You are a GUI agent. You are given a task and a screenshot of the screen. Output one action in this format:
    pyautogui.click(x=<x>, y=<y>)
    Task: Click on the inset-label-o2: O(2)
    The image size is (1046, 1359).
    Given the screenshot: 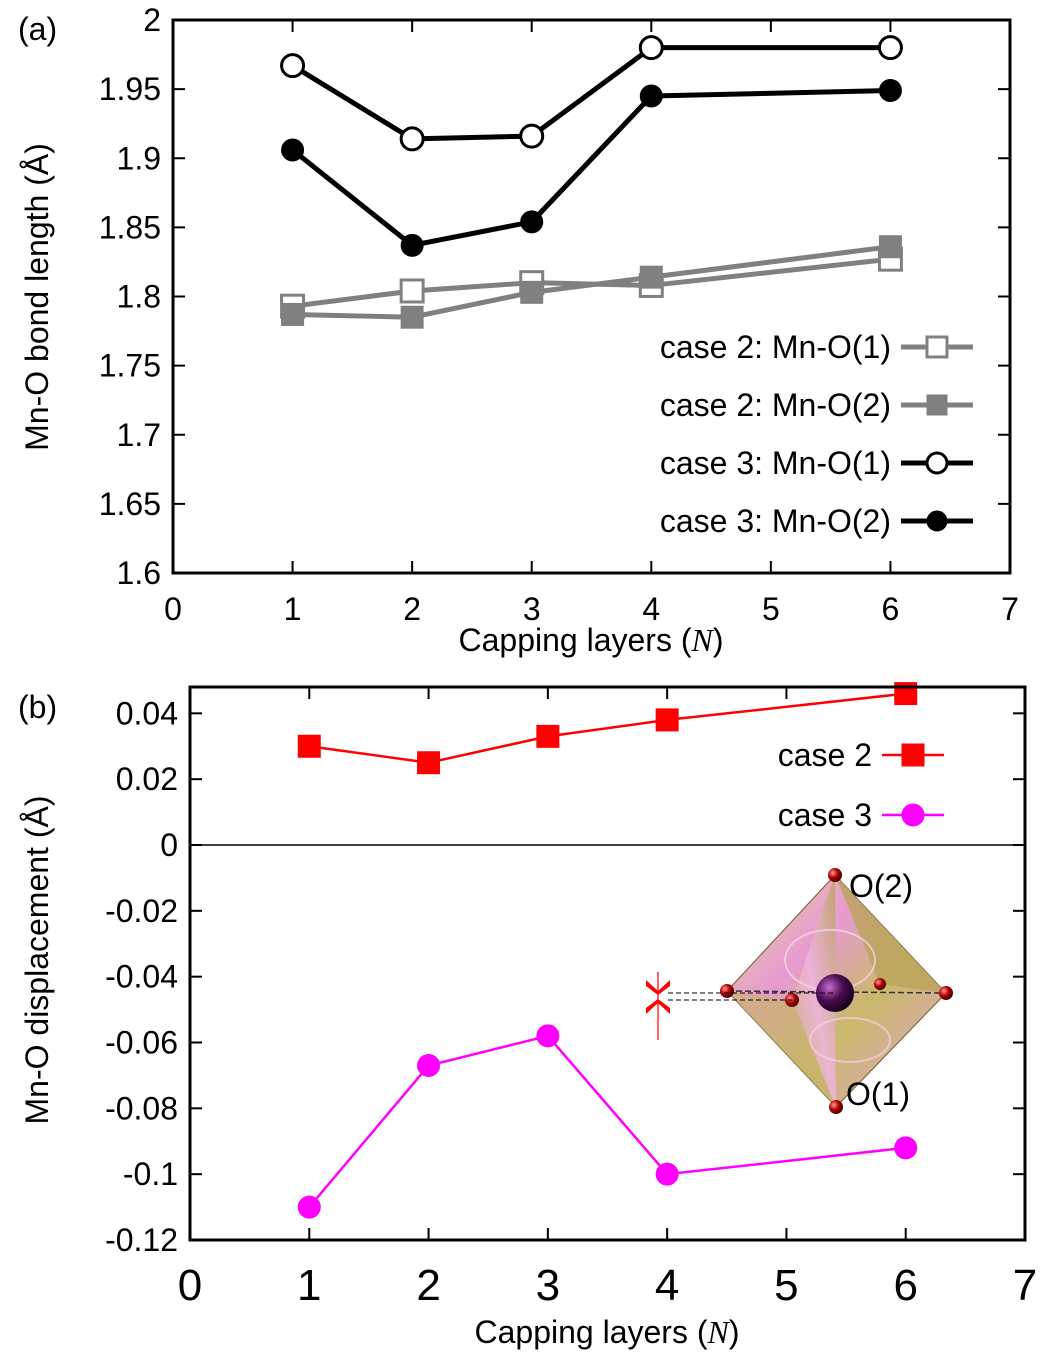 What is the action you would take?
    pyautogui.click(x=881, y=886)
    